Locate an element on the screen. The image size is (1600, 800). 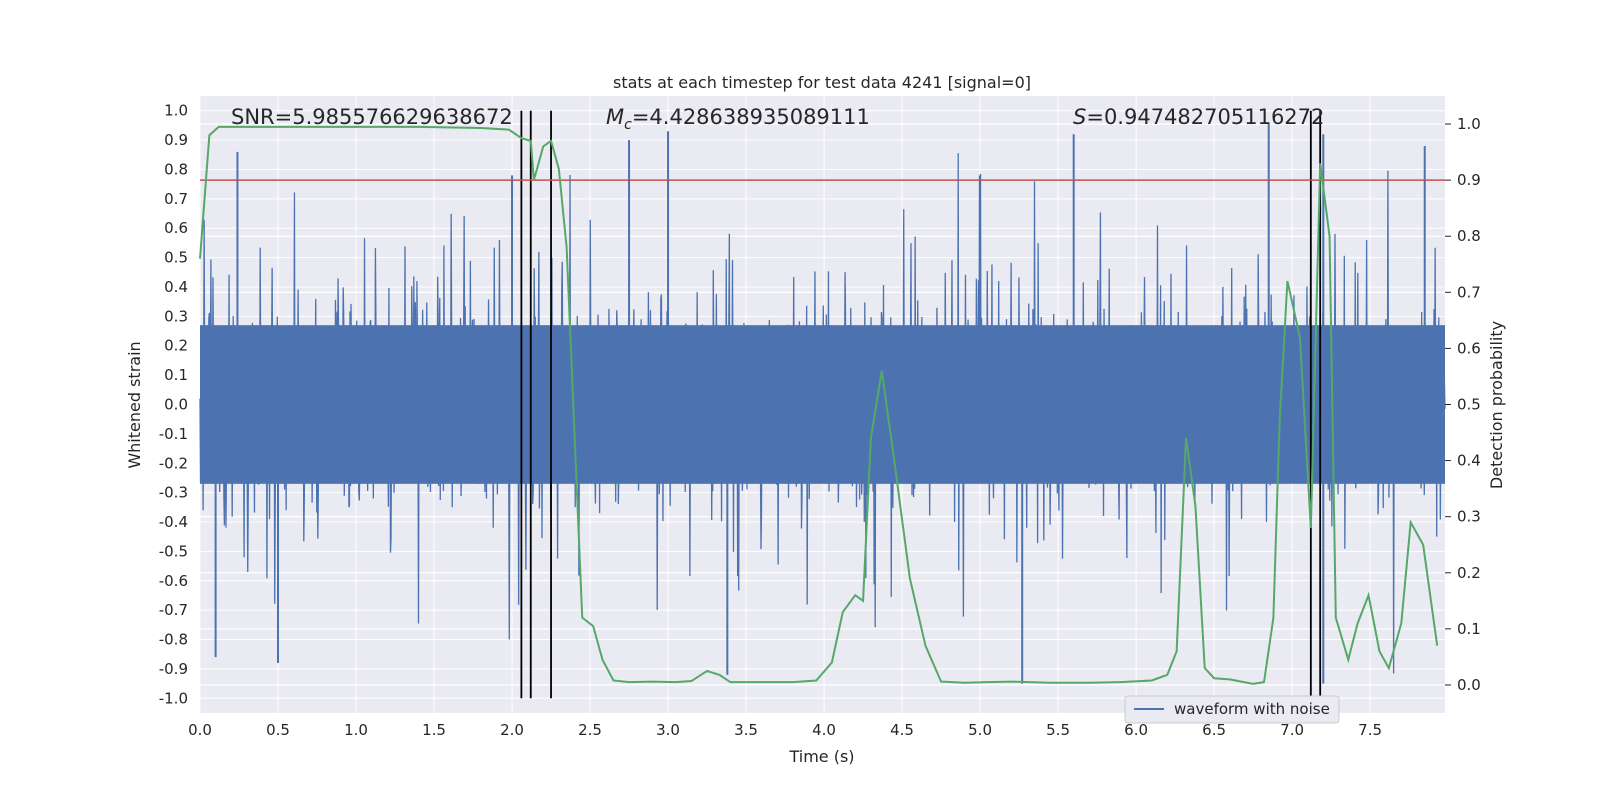
s-symbol: S is located at coordinates (1079, 117).